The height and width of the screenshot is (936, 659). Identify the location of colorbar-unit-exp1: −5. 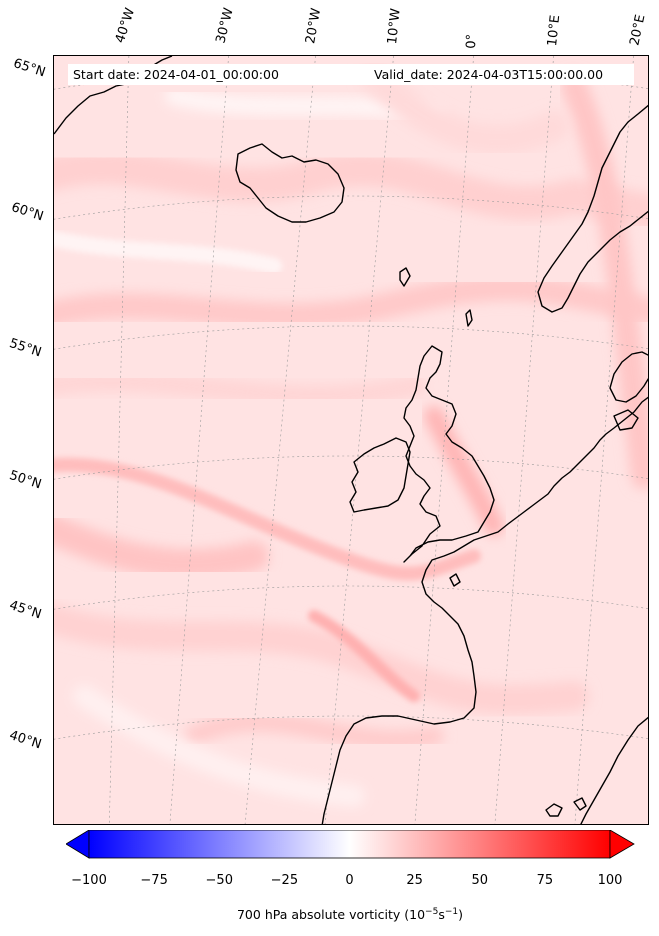
(432, 912).